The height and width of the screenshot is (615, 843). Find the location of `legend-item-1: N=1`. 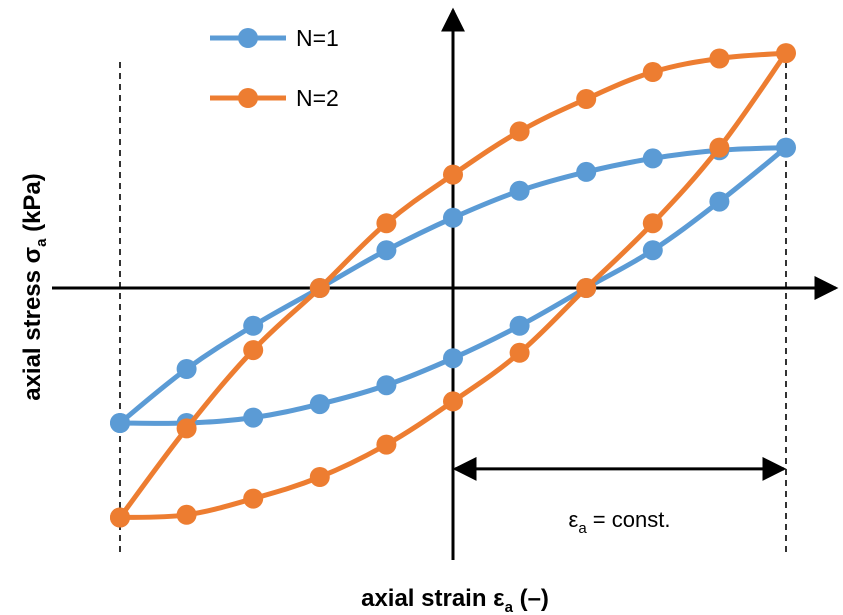

legend-item-1: N=1 is located at coordinates (274, 38).